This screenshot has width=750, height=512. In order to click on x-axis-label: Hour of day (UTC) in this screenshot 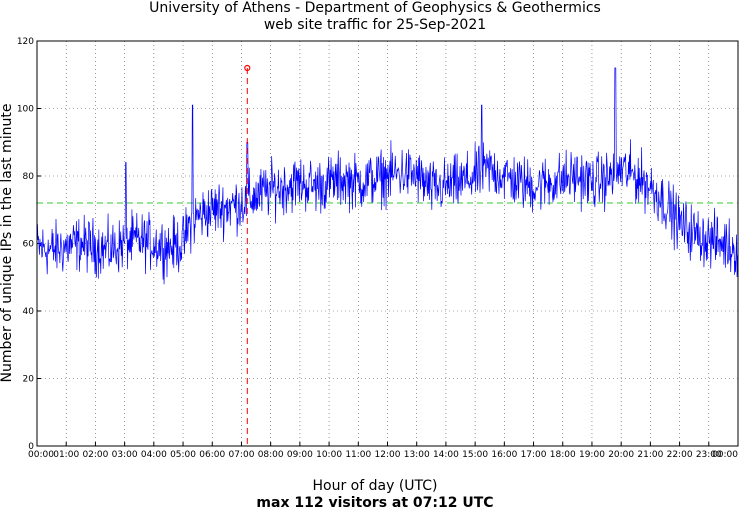, I will do `click(375, 486)`.